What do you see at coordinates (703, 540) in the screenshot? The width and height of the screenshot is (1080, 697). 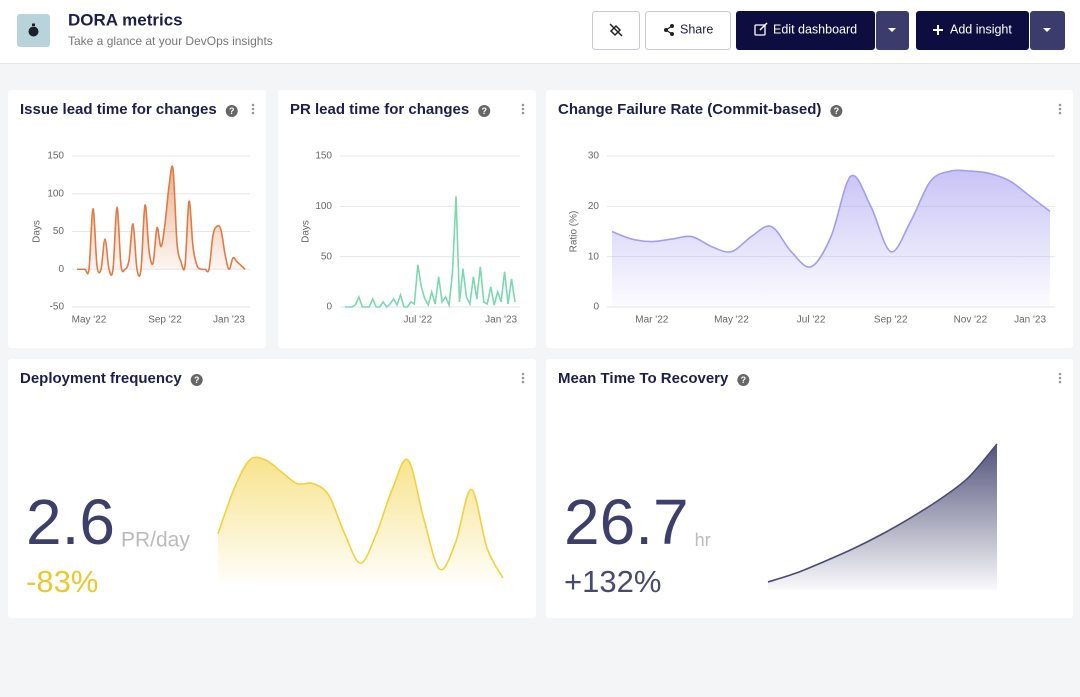 I see `kpi-unit: hr` at bounding box center [703, 540].